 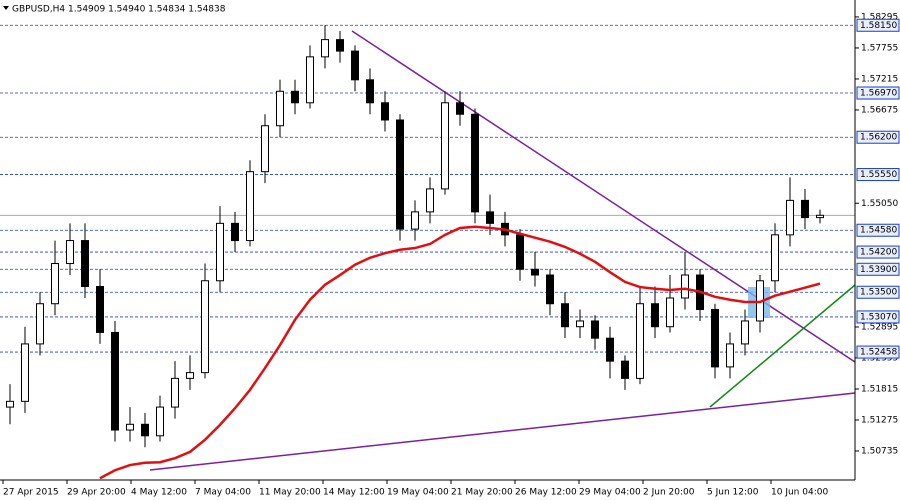 I want to click on y-tick-label: 1.57215, so click(x=879, y=79).